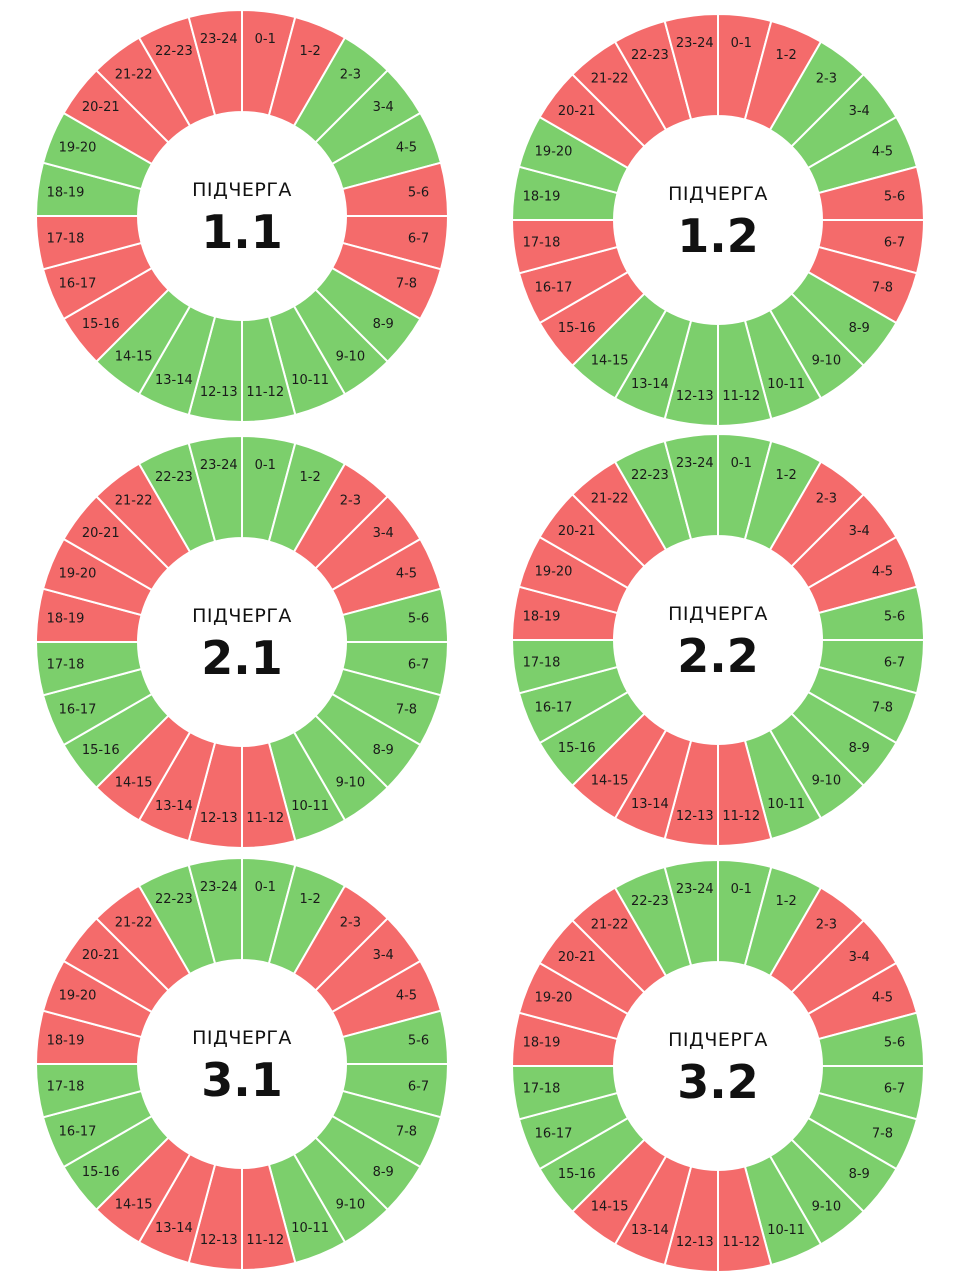 The width and height of the screenshot is (960, 1280). I want to click on subqueue-caption: ПІДЧЕРГА, so click(718, 194).